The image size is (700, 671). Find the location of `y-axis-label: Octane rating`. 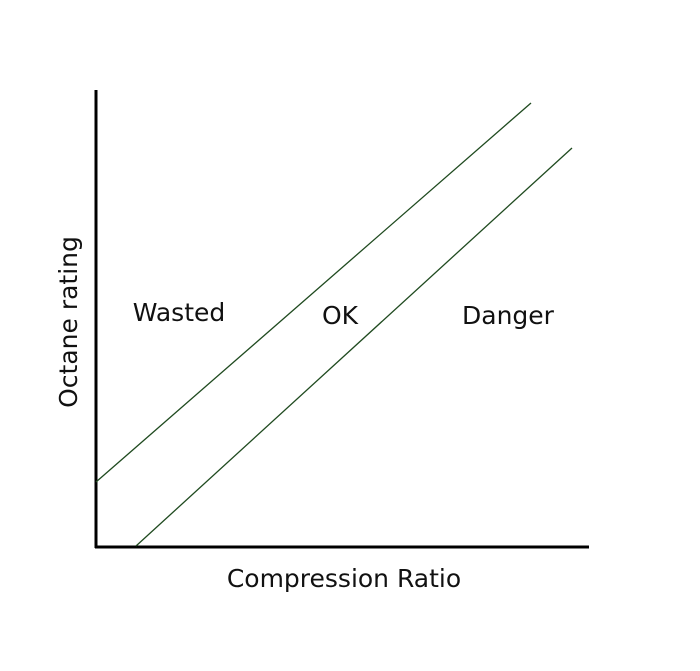

y-axis-label: Octane rating is located at coordinates (68, 322).